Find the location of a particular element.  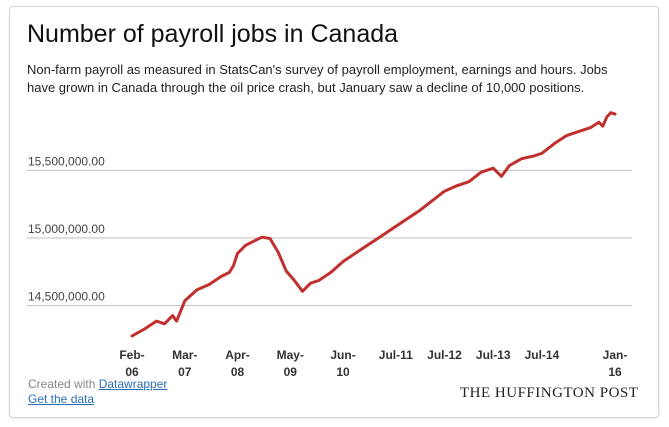

y-tick-label: 15,000,000.00 is located at coordinates (66, 229).